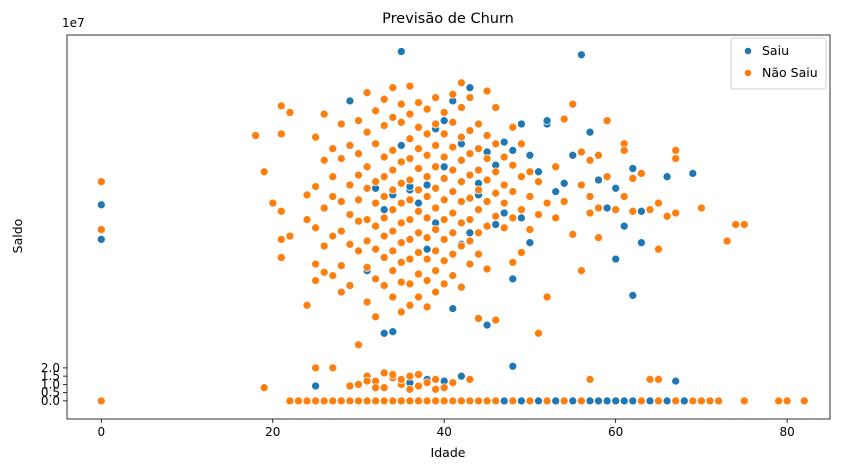 This screenshot has width=846, height=470. Describe the element at coordinates (73, 23) in the screenshot. I see `y-offset-label: 1e7` at that location.